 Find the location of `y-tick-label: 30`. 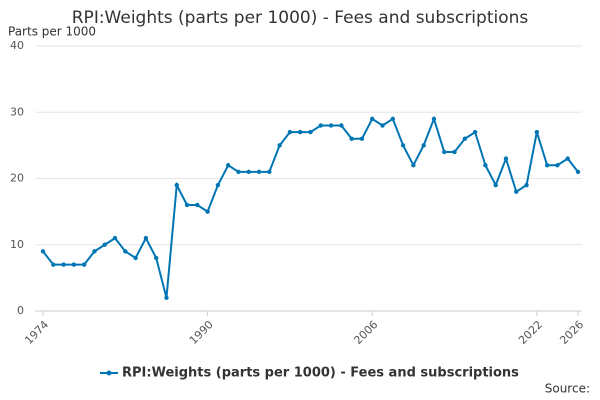

y-tick-label: 30 is located at coordinates (17, 111).